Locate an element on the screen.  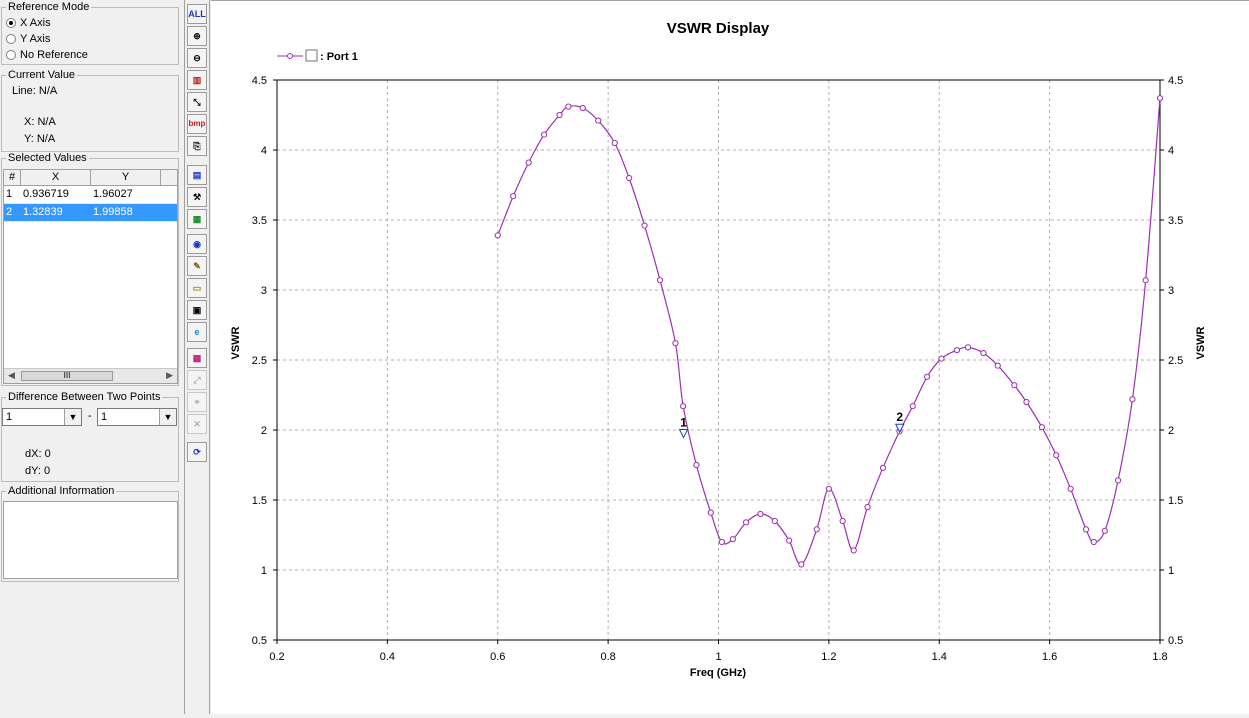
xy-axis-icon: ⤡ is located at coordinates (197, 102).